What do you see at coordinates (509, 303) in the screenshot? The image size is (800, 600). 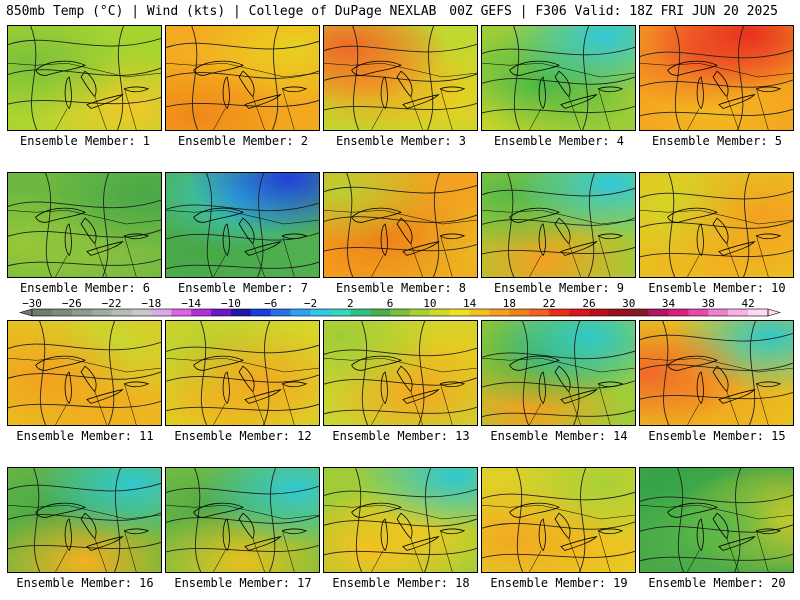 I see `colorbar-tick-label: 18` at bounding box center [509, 303].